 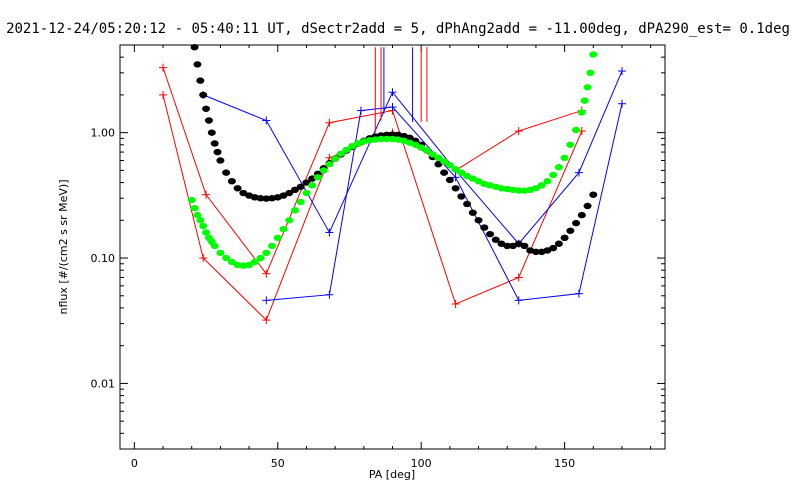 What do you see at coordinates (103, 258) in the screenshot?
I see `y-tick-label: 0.10` at bounding box center [103, 258].